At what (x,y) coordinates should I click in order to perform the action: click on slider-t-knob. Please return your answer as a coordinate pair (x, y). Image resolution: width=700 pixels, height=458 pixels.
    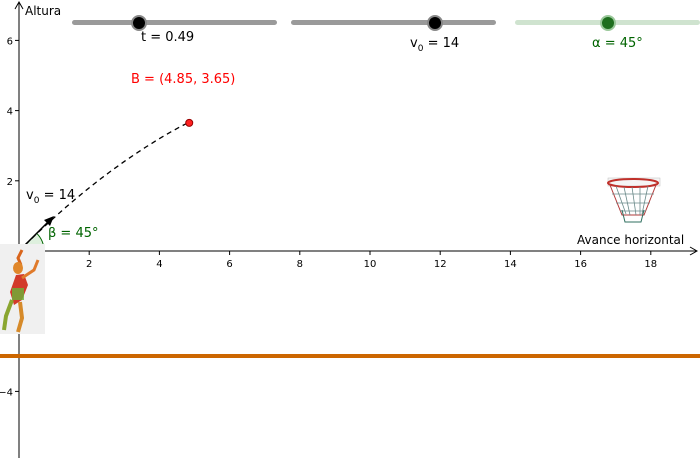
    Looking at the image, I should click on (138, 23).